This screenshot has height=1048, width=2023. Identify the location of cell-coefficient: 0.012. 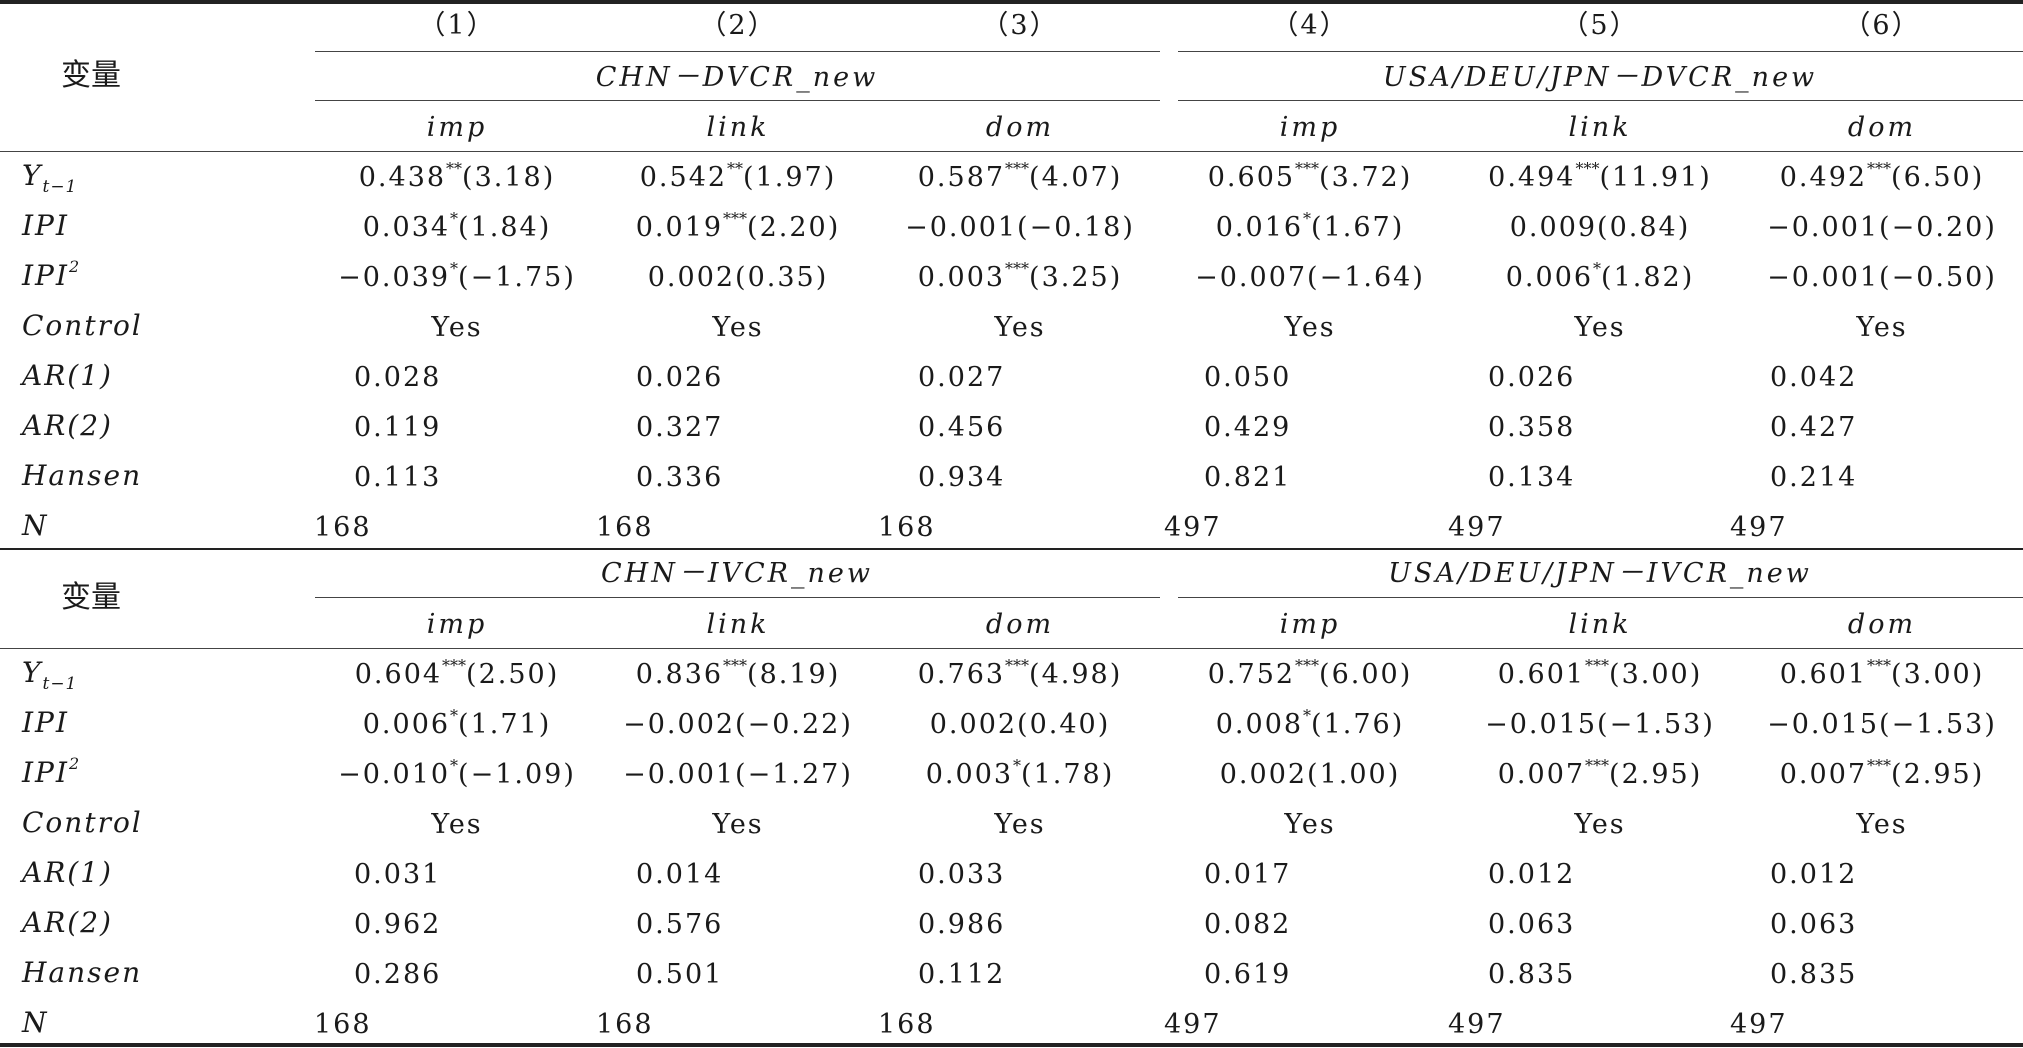
(1532, 874).